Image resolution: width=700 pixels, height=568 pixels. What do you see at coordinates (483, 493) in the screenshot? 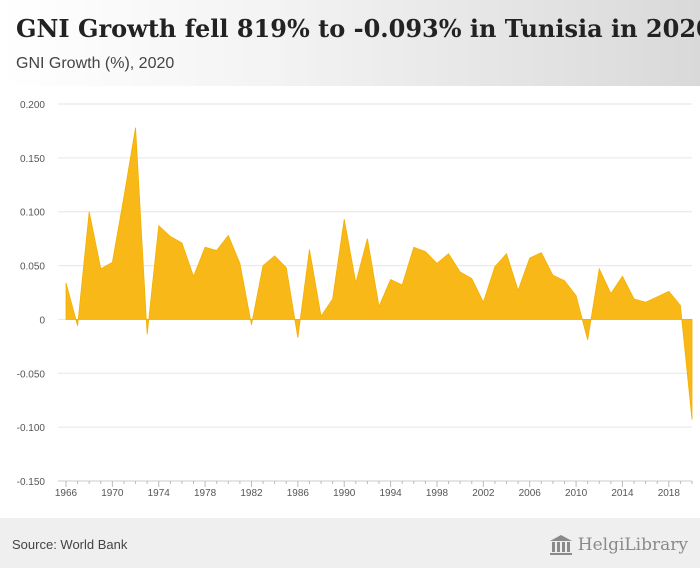
I see `x-tick-label: 2002` at bounding box center [483, 493].